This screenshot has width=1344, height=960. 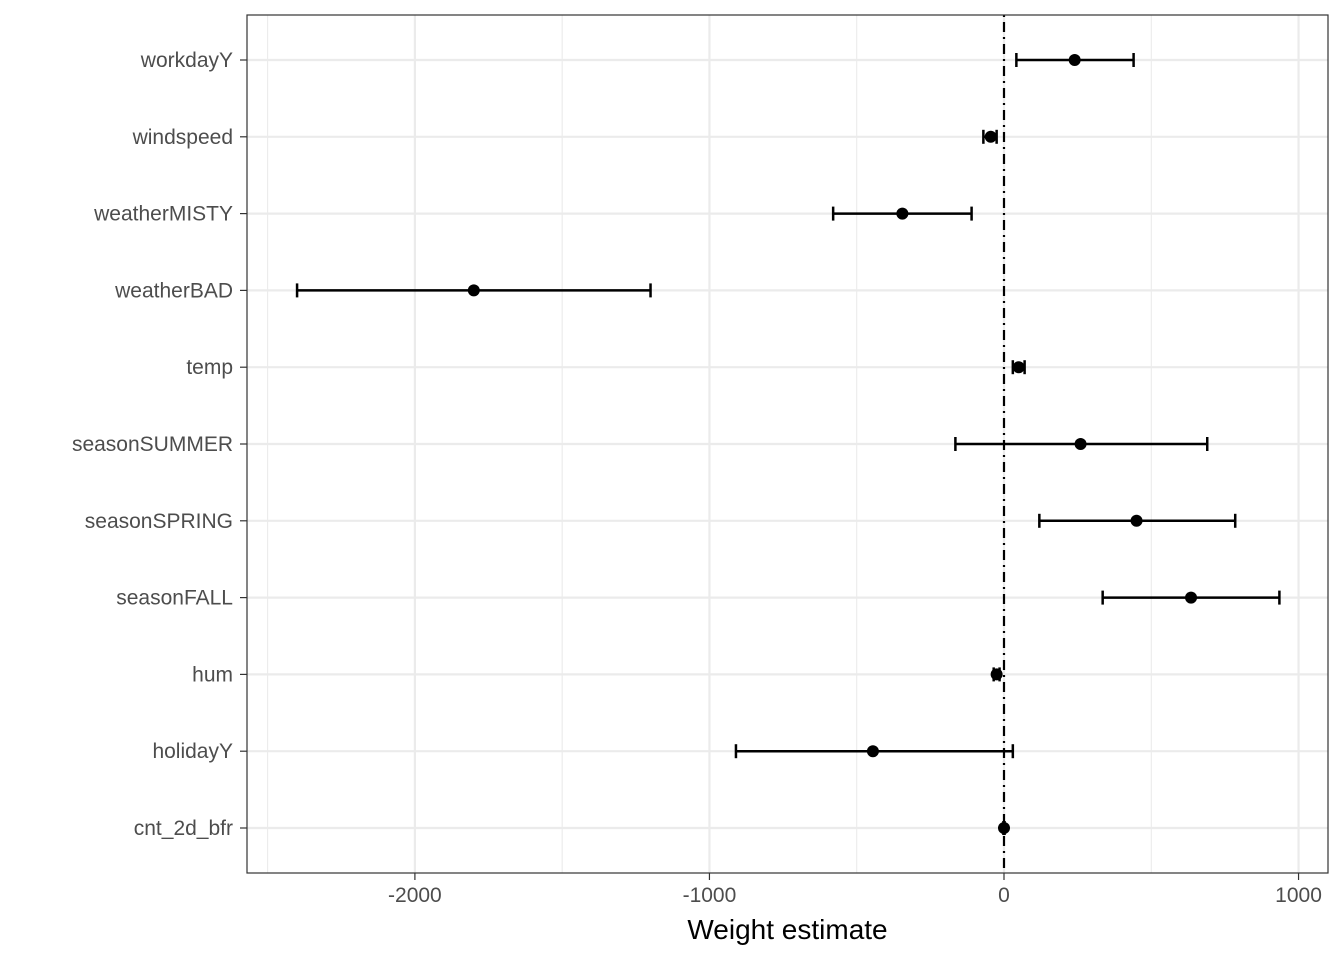 What do you see at coordinates (186, 60) in the screenshot?
I see `y-tick-label: workdayY` at bounding box center [186, 60].